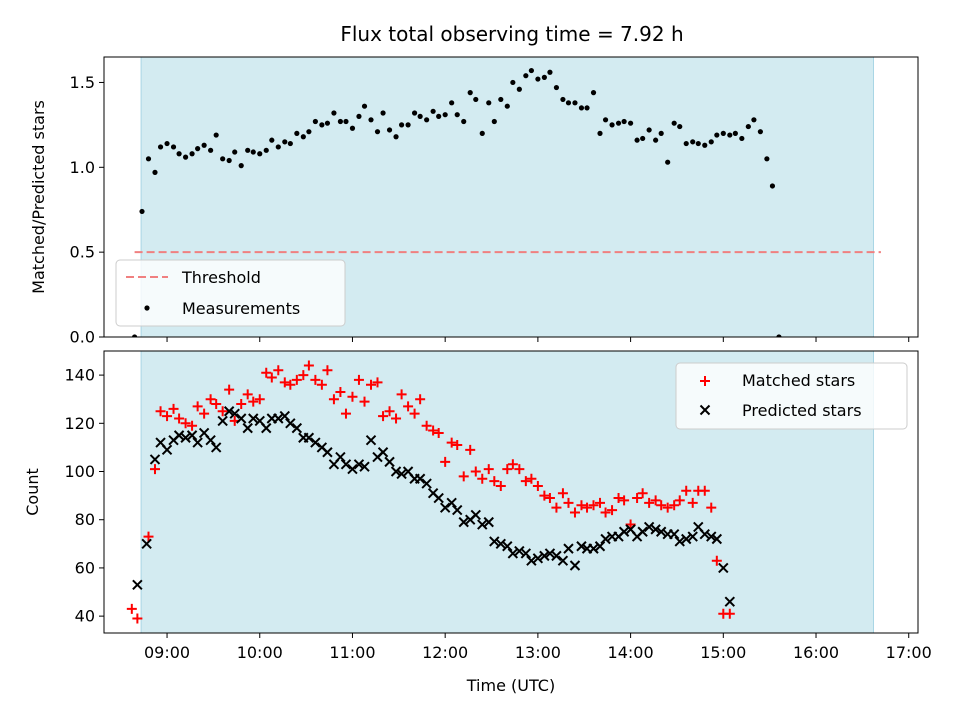  Describe the element at coordinates (32, 492) in the screenshot. I see `y-axis-label: Count` at that location.